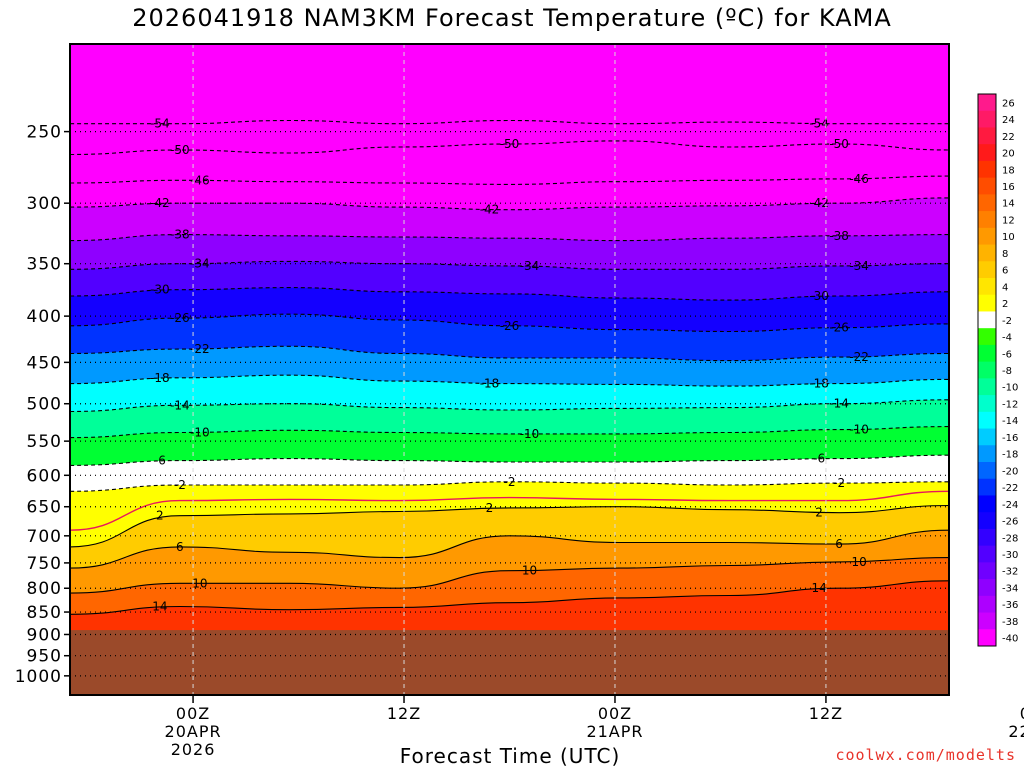 This screenshot has height=768, width=1024. Describe the element at coordinates (859, 357) in the screenshot. I see `contour-label: -22` at that location.